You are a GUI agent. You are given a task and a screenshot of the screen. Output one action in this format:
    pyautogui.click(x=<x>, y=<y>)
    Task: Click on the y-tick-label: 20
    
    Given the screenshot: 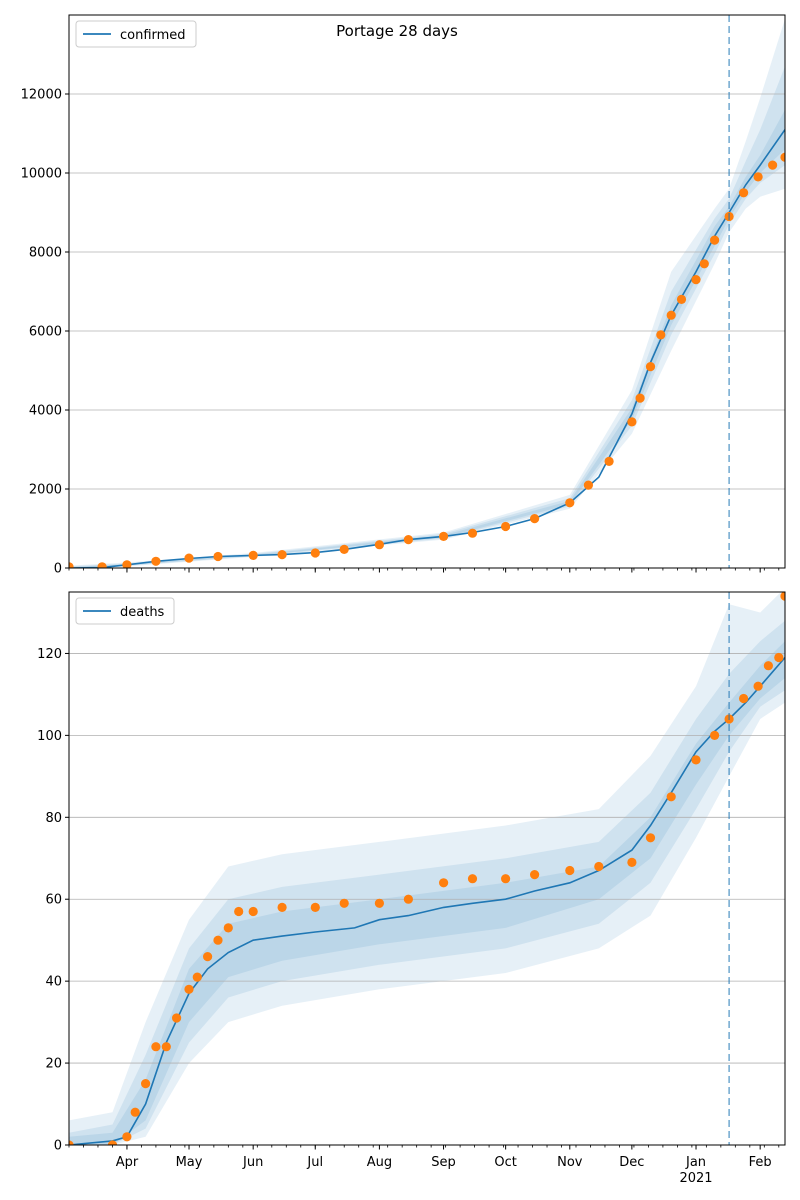 What is the action you would take?
    pyautogui.click(x=53, y=1064)
    